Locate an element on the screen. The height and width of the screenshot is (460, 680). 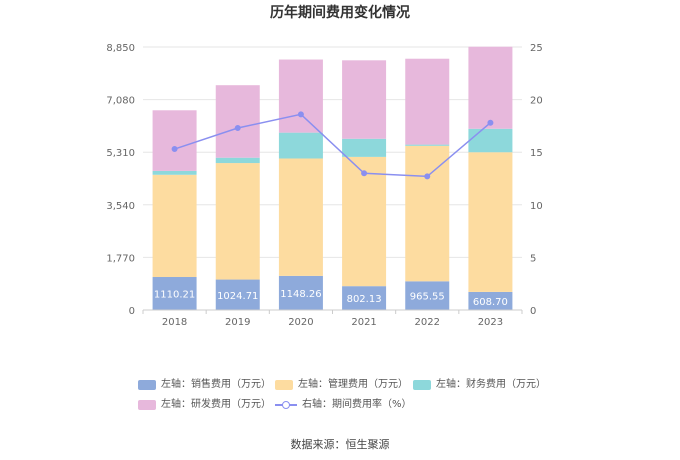
legend-item-sales: 左轴：销售费用（万元） is located at coordinates (204, 385).